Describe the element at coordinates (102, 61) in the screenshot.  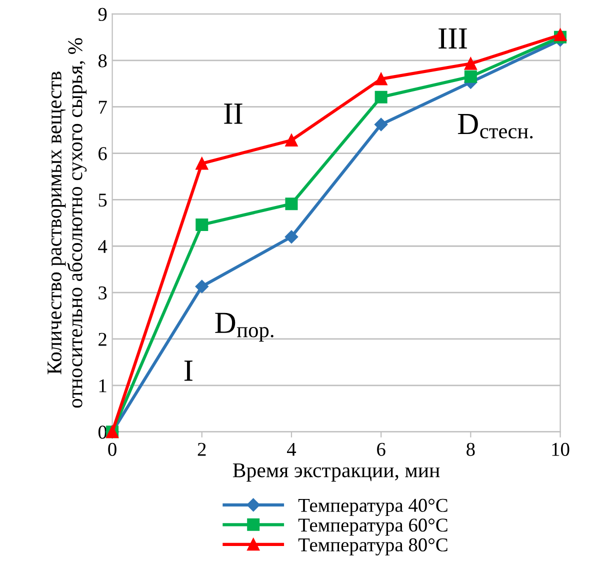
I see `y-tick-label: 8` at that location.